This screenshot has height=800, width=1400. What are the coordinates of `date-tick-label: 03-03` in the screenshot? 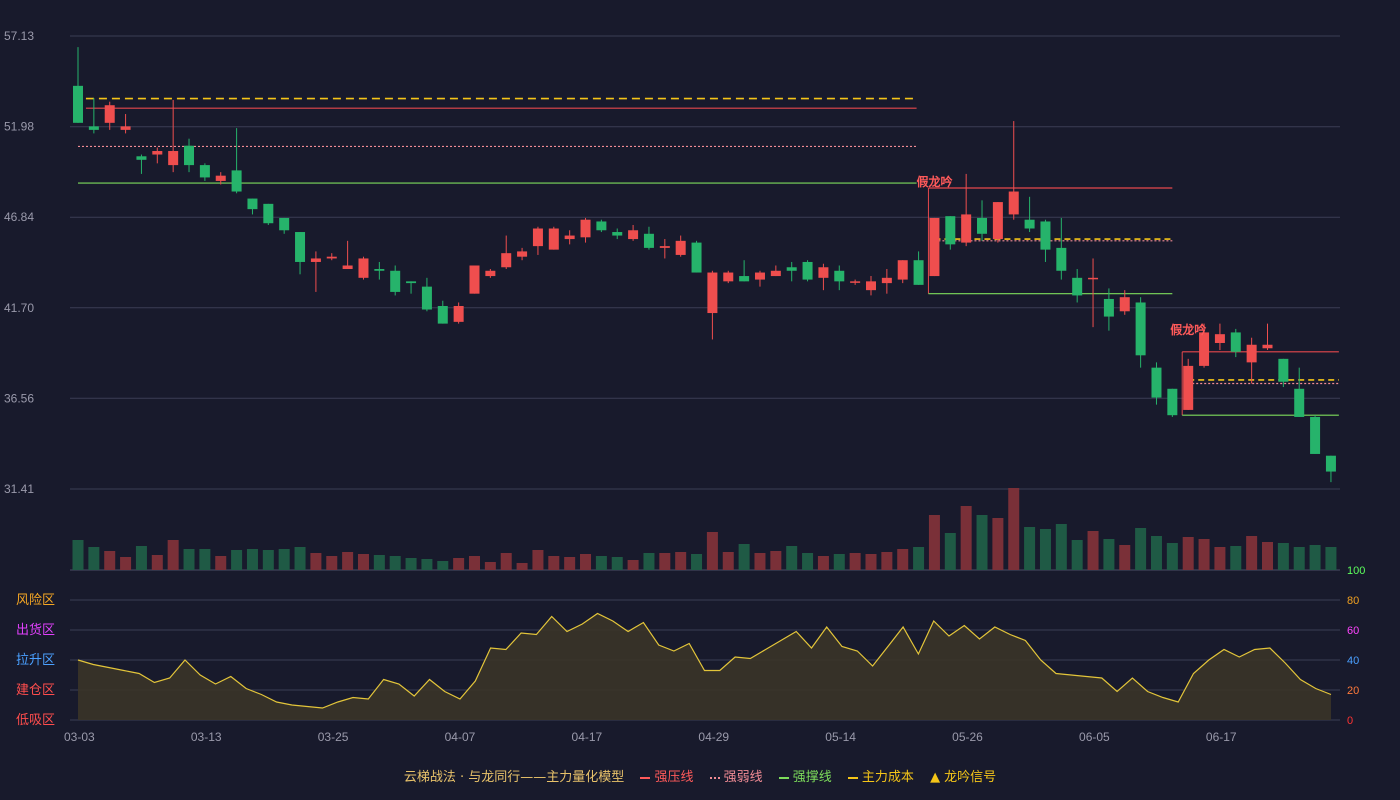 It's located at (79, 737).